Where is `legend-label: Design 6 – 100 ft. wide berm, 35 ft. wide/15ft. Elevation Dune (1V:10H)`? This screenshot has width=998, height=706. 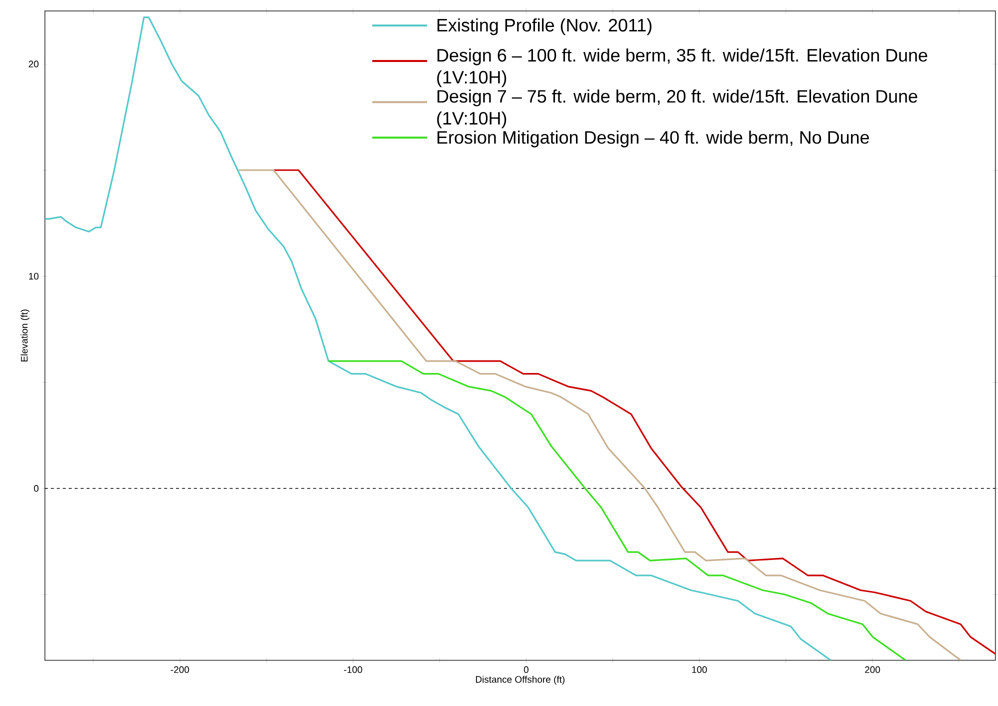
legend-label: Design 6 – 100 ft. wide berm, 35 ft. wide/15ft. Elevation Dune (1V:10H) is located at coordinates (682, 68).